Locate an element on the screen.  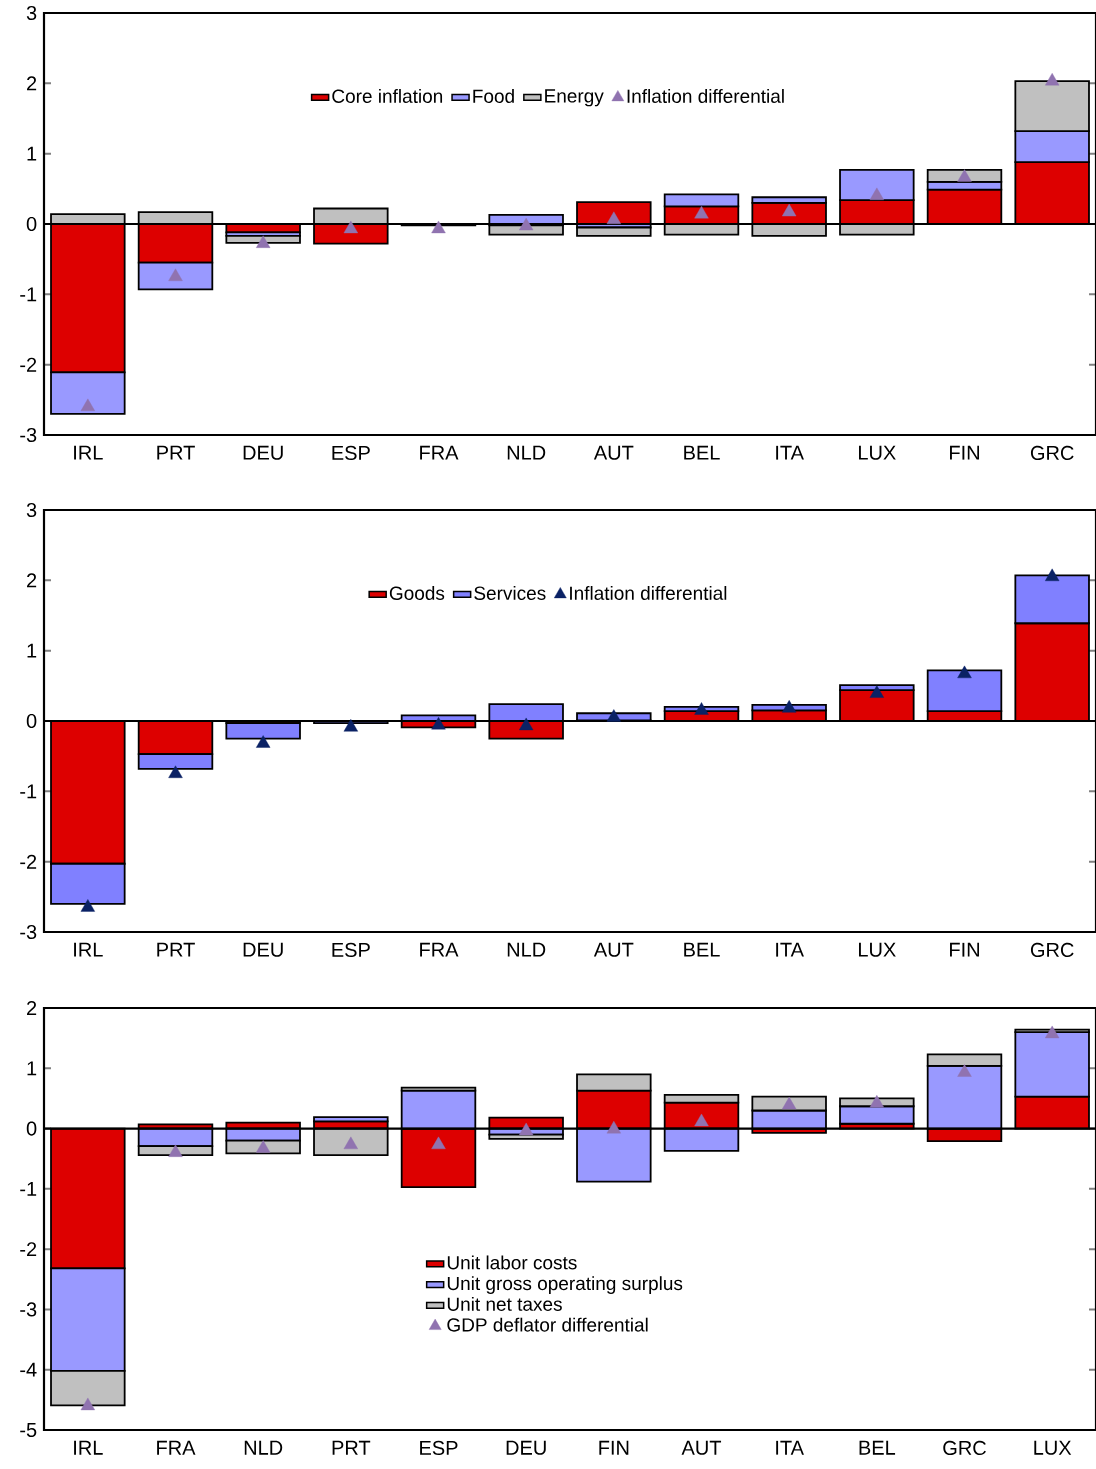
y-tick-label: -4 is located at coordinates (28, 1369).